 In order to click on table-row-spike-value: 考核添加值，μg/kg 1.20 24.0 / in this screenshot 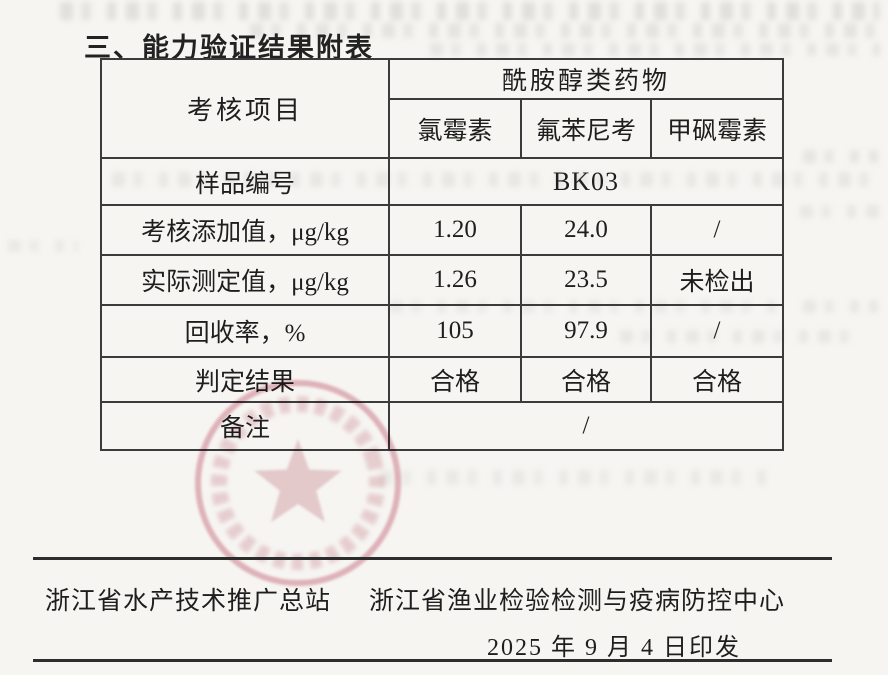, I will do `click(442, 230)`.